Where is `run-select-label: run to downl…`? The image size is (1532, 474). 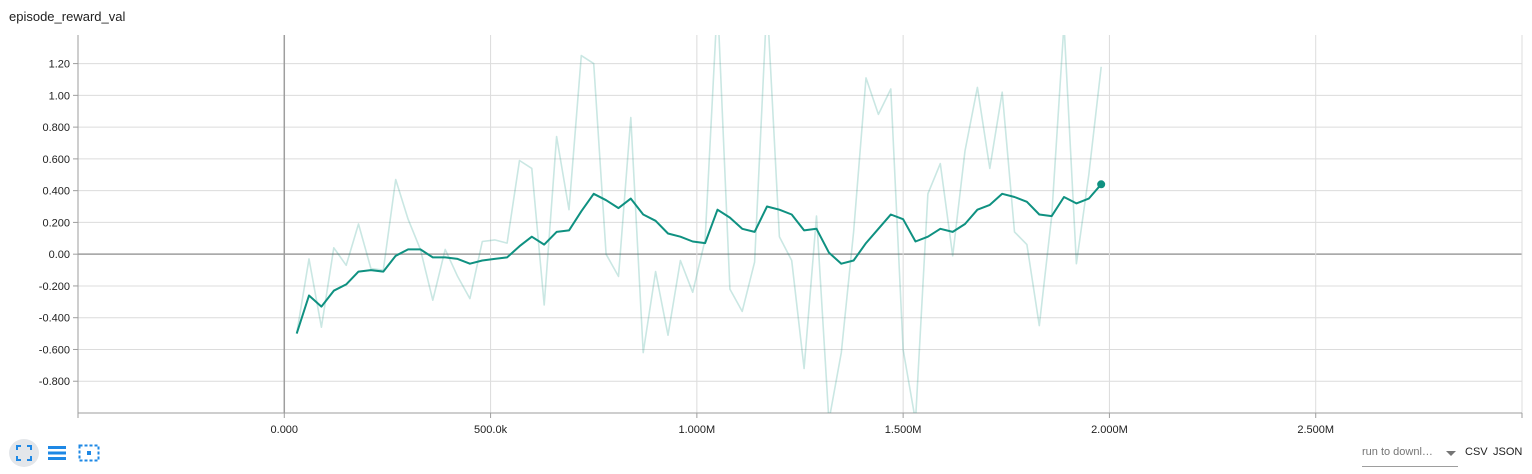 run-select-label: run to downl… is located at coordinates (1397, 452).